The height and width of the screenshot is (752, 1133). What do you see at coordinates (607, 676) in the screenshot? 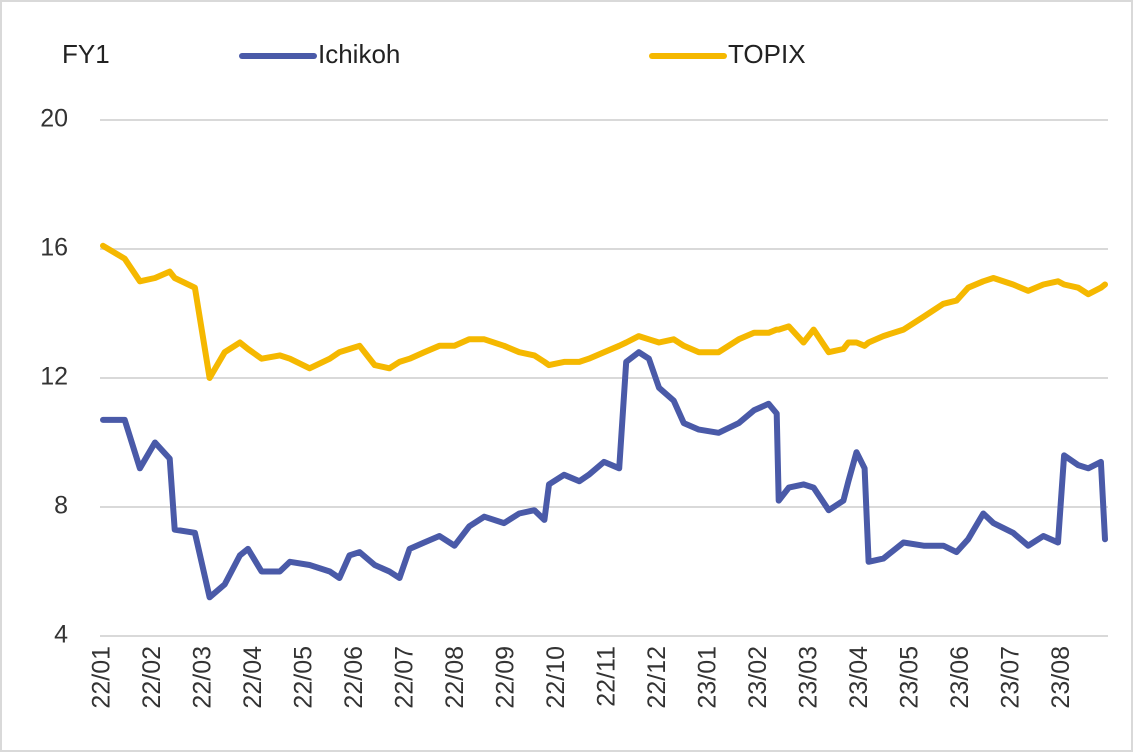
I see `x-tick-label: 22/11` at bounding box center [607, 676].